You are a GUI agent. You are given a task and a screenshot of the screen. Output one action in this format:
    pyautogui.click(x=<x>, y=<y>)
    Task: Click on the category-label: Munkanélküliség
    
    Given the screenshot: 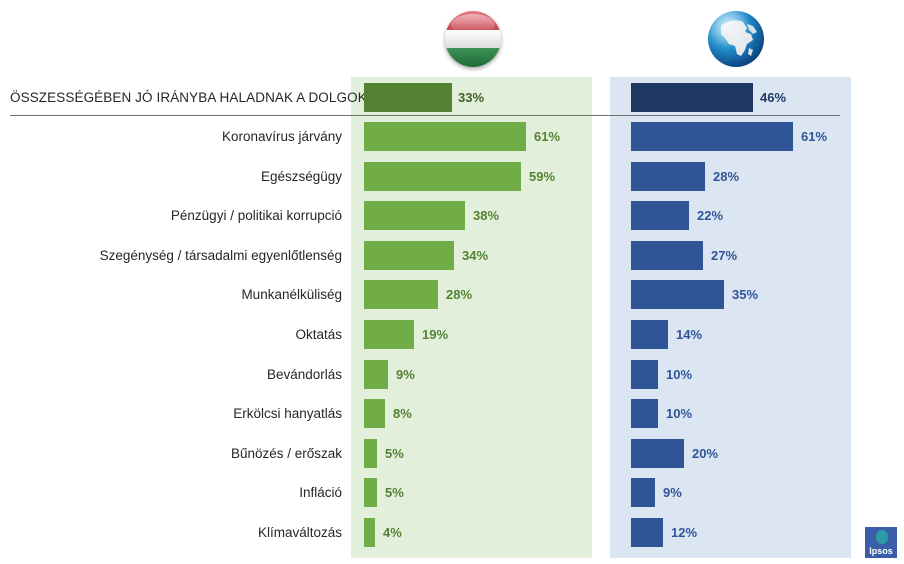 What is the action you would take?
    pyautogui.click(x=291, y=294)
    